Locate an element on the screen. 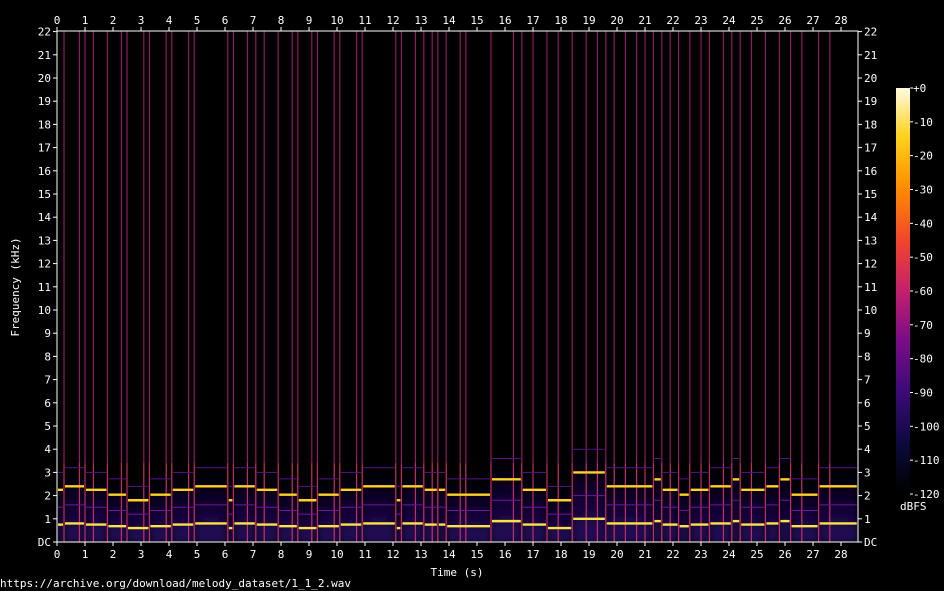  x-tick-label-top-23: 23 is located at coordinates (700, 20).